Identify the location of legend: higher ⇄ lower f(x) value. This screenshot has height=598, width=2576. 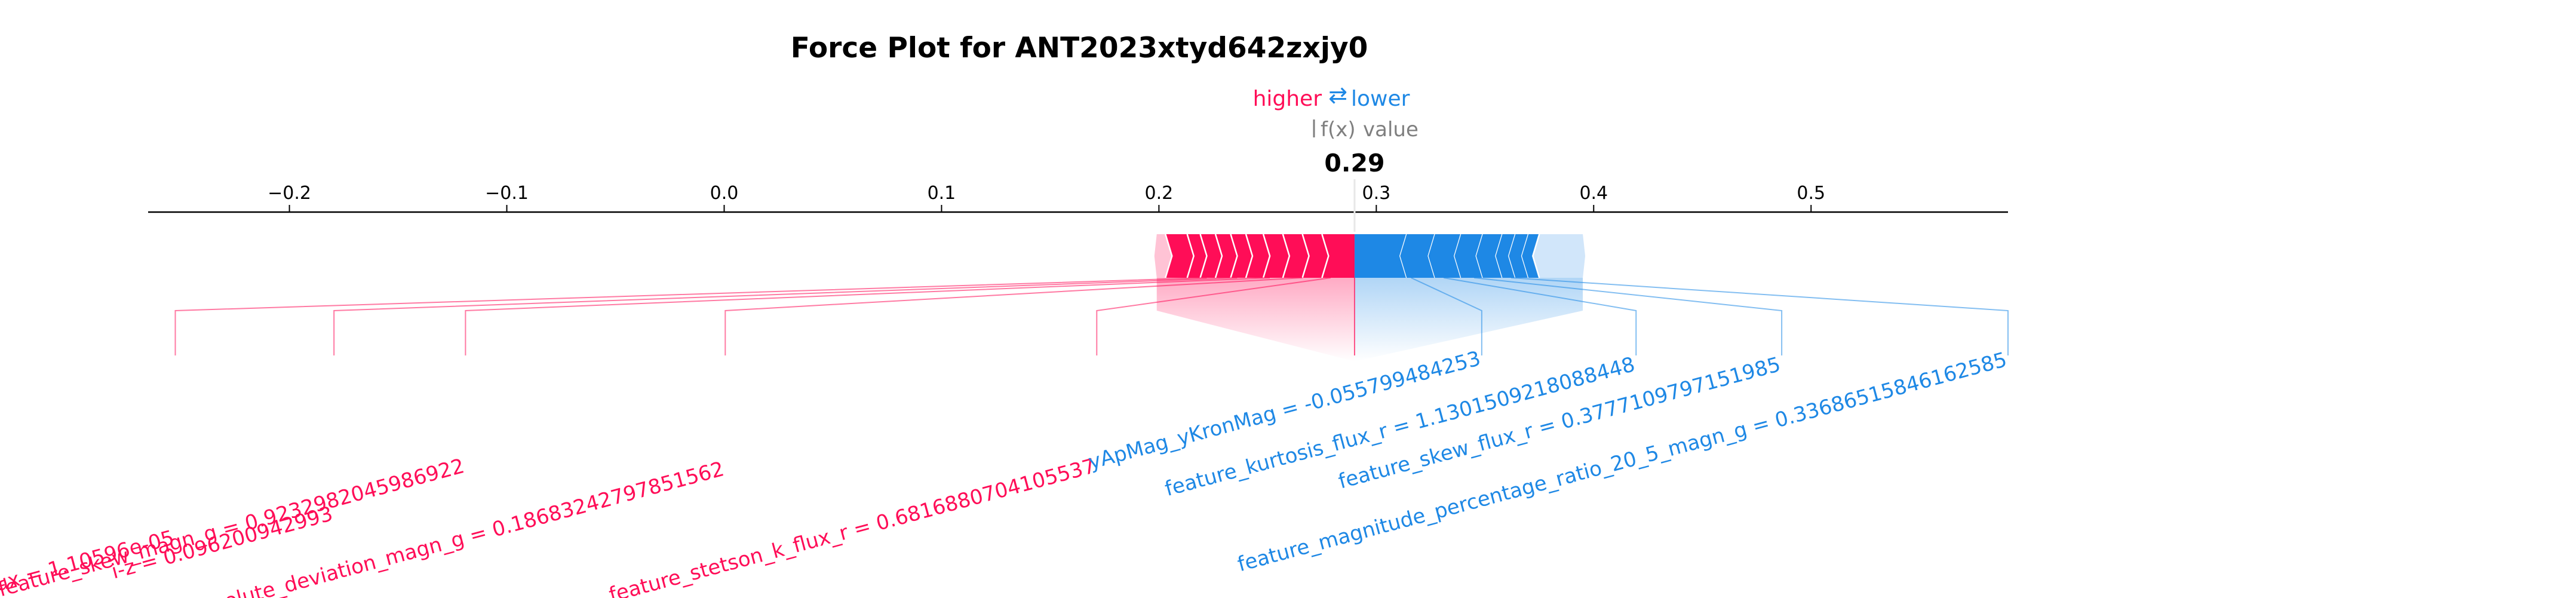
(1336, 112).